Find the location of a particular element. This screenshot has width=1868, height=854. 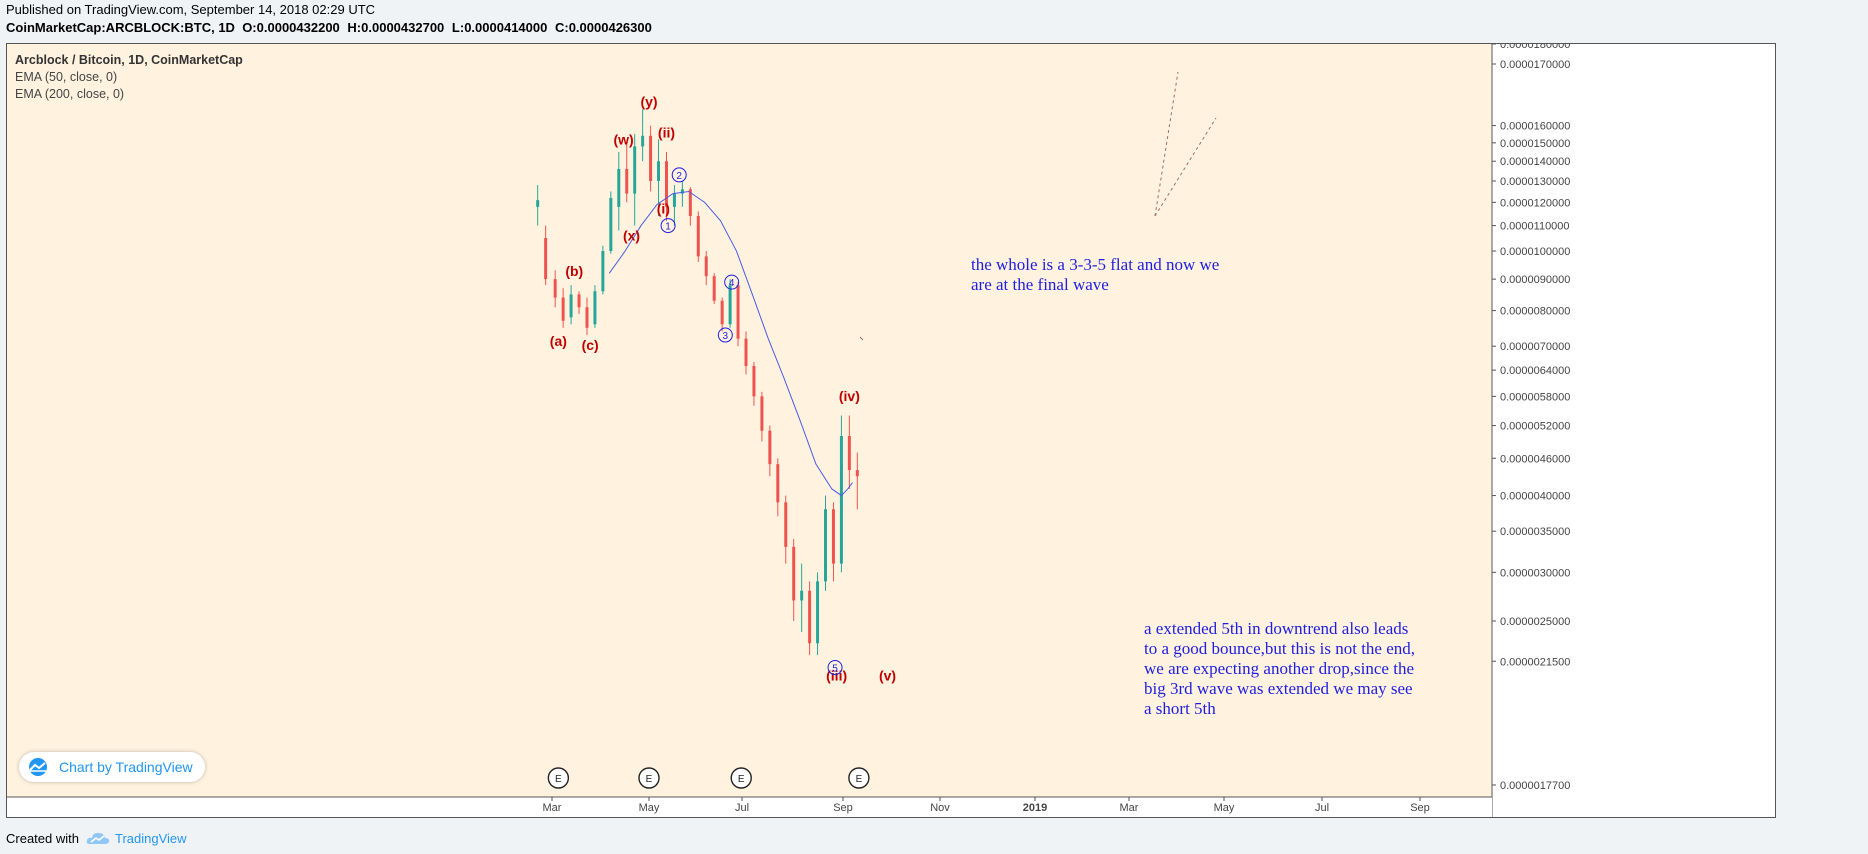

price-tick-label: 0.0000160000 is located at coordinates (1535, 127).